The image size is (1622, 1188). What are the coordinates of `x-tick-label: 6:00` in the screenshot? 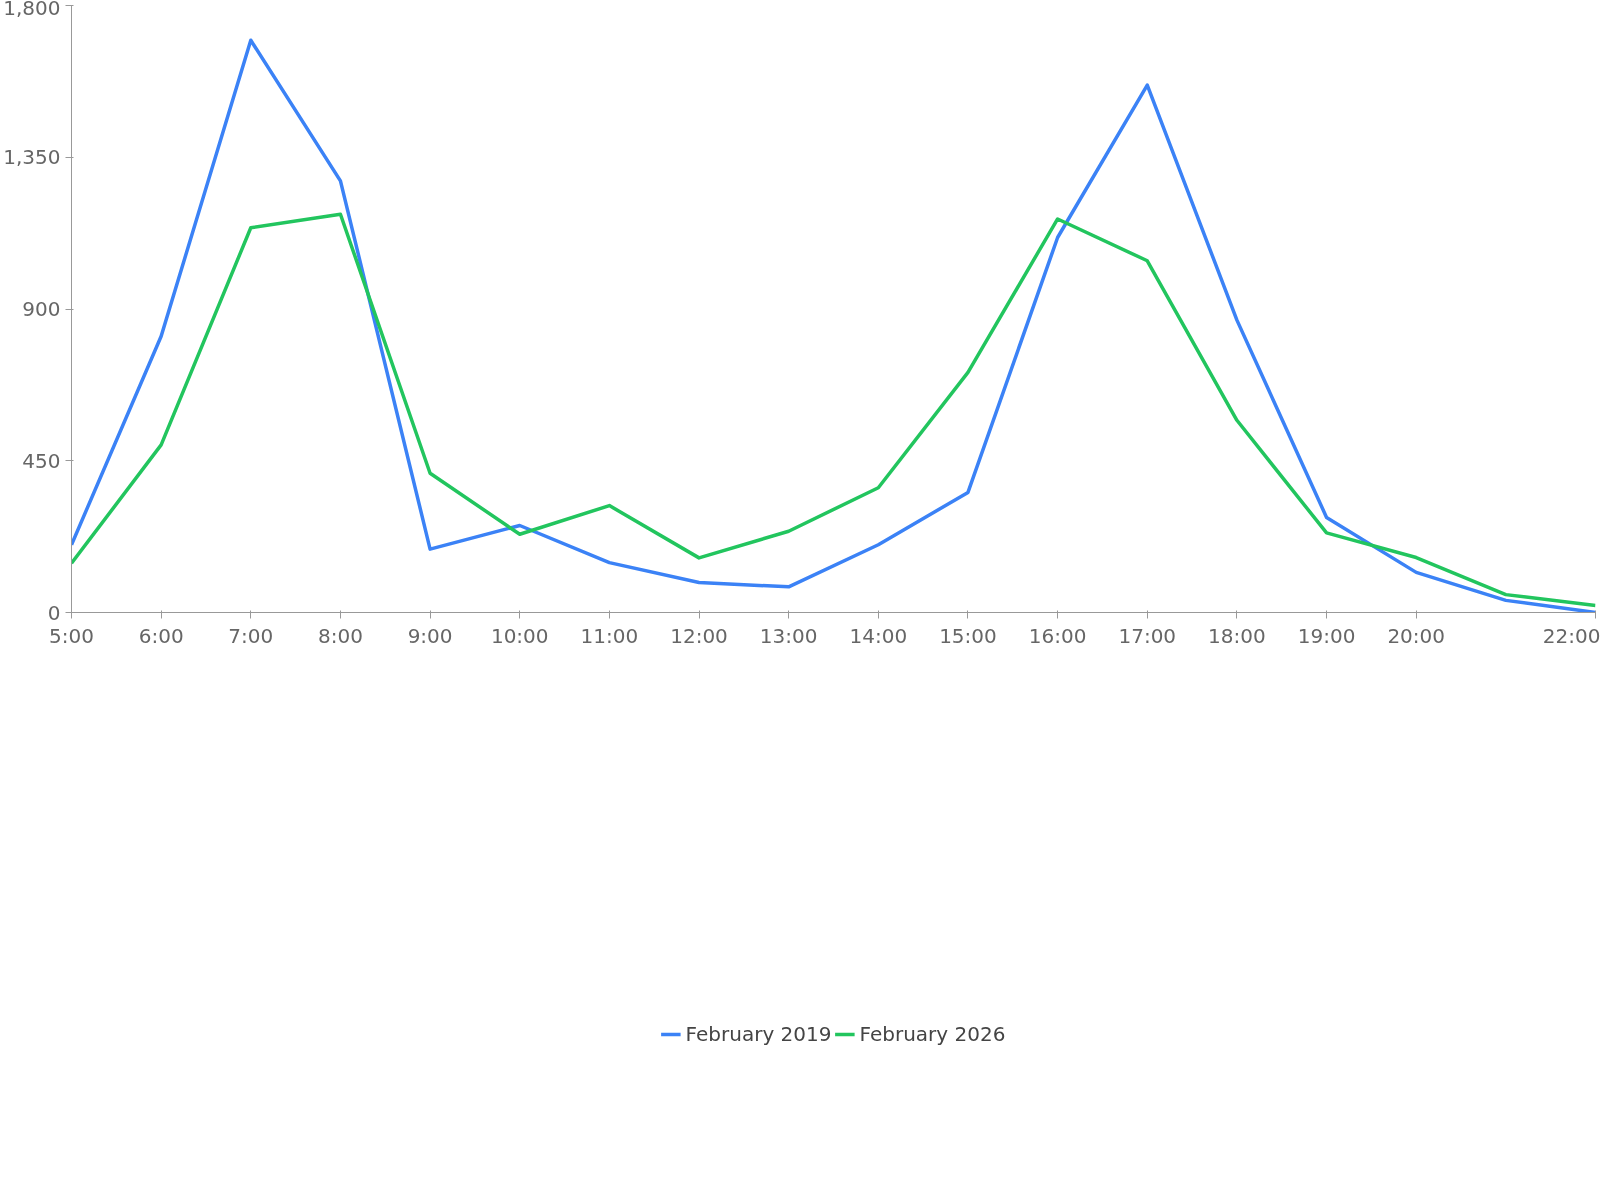 It's located at (161, 635).